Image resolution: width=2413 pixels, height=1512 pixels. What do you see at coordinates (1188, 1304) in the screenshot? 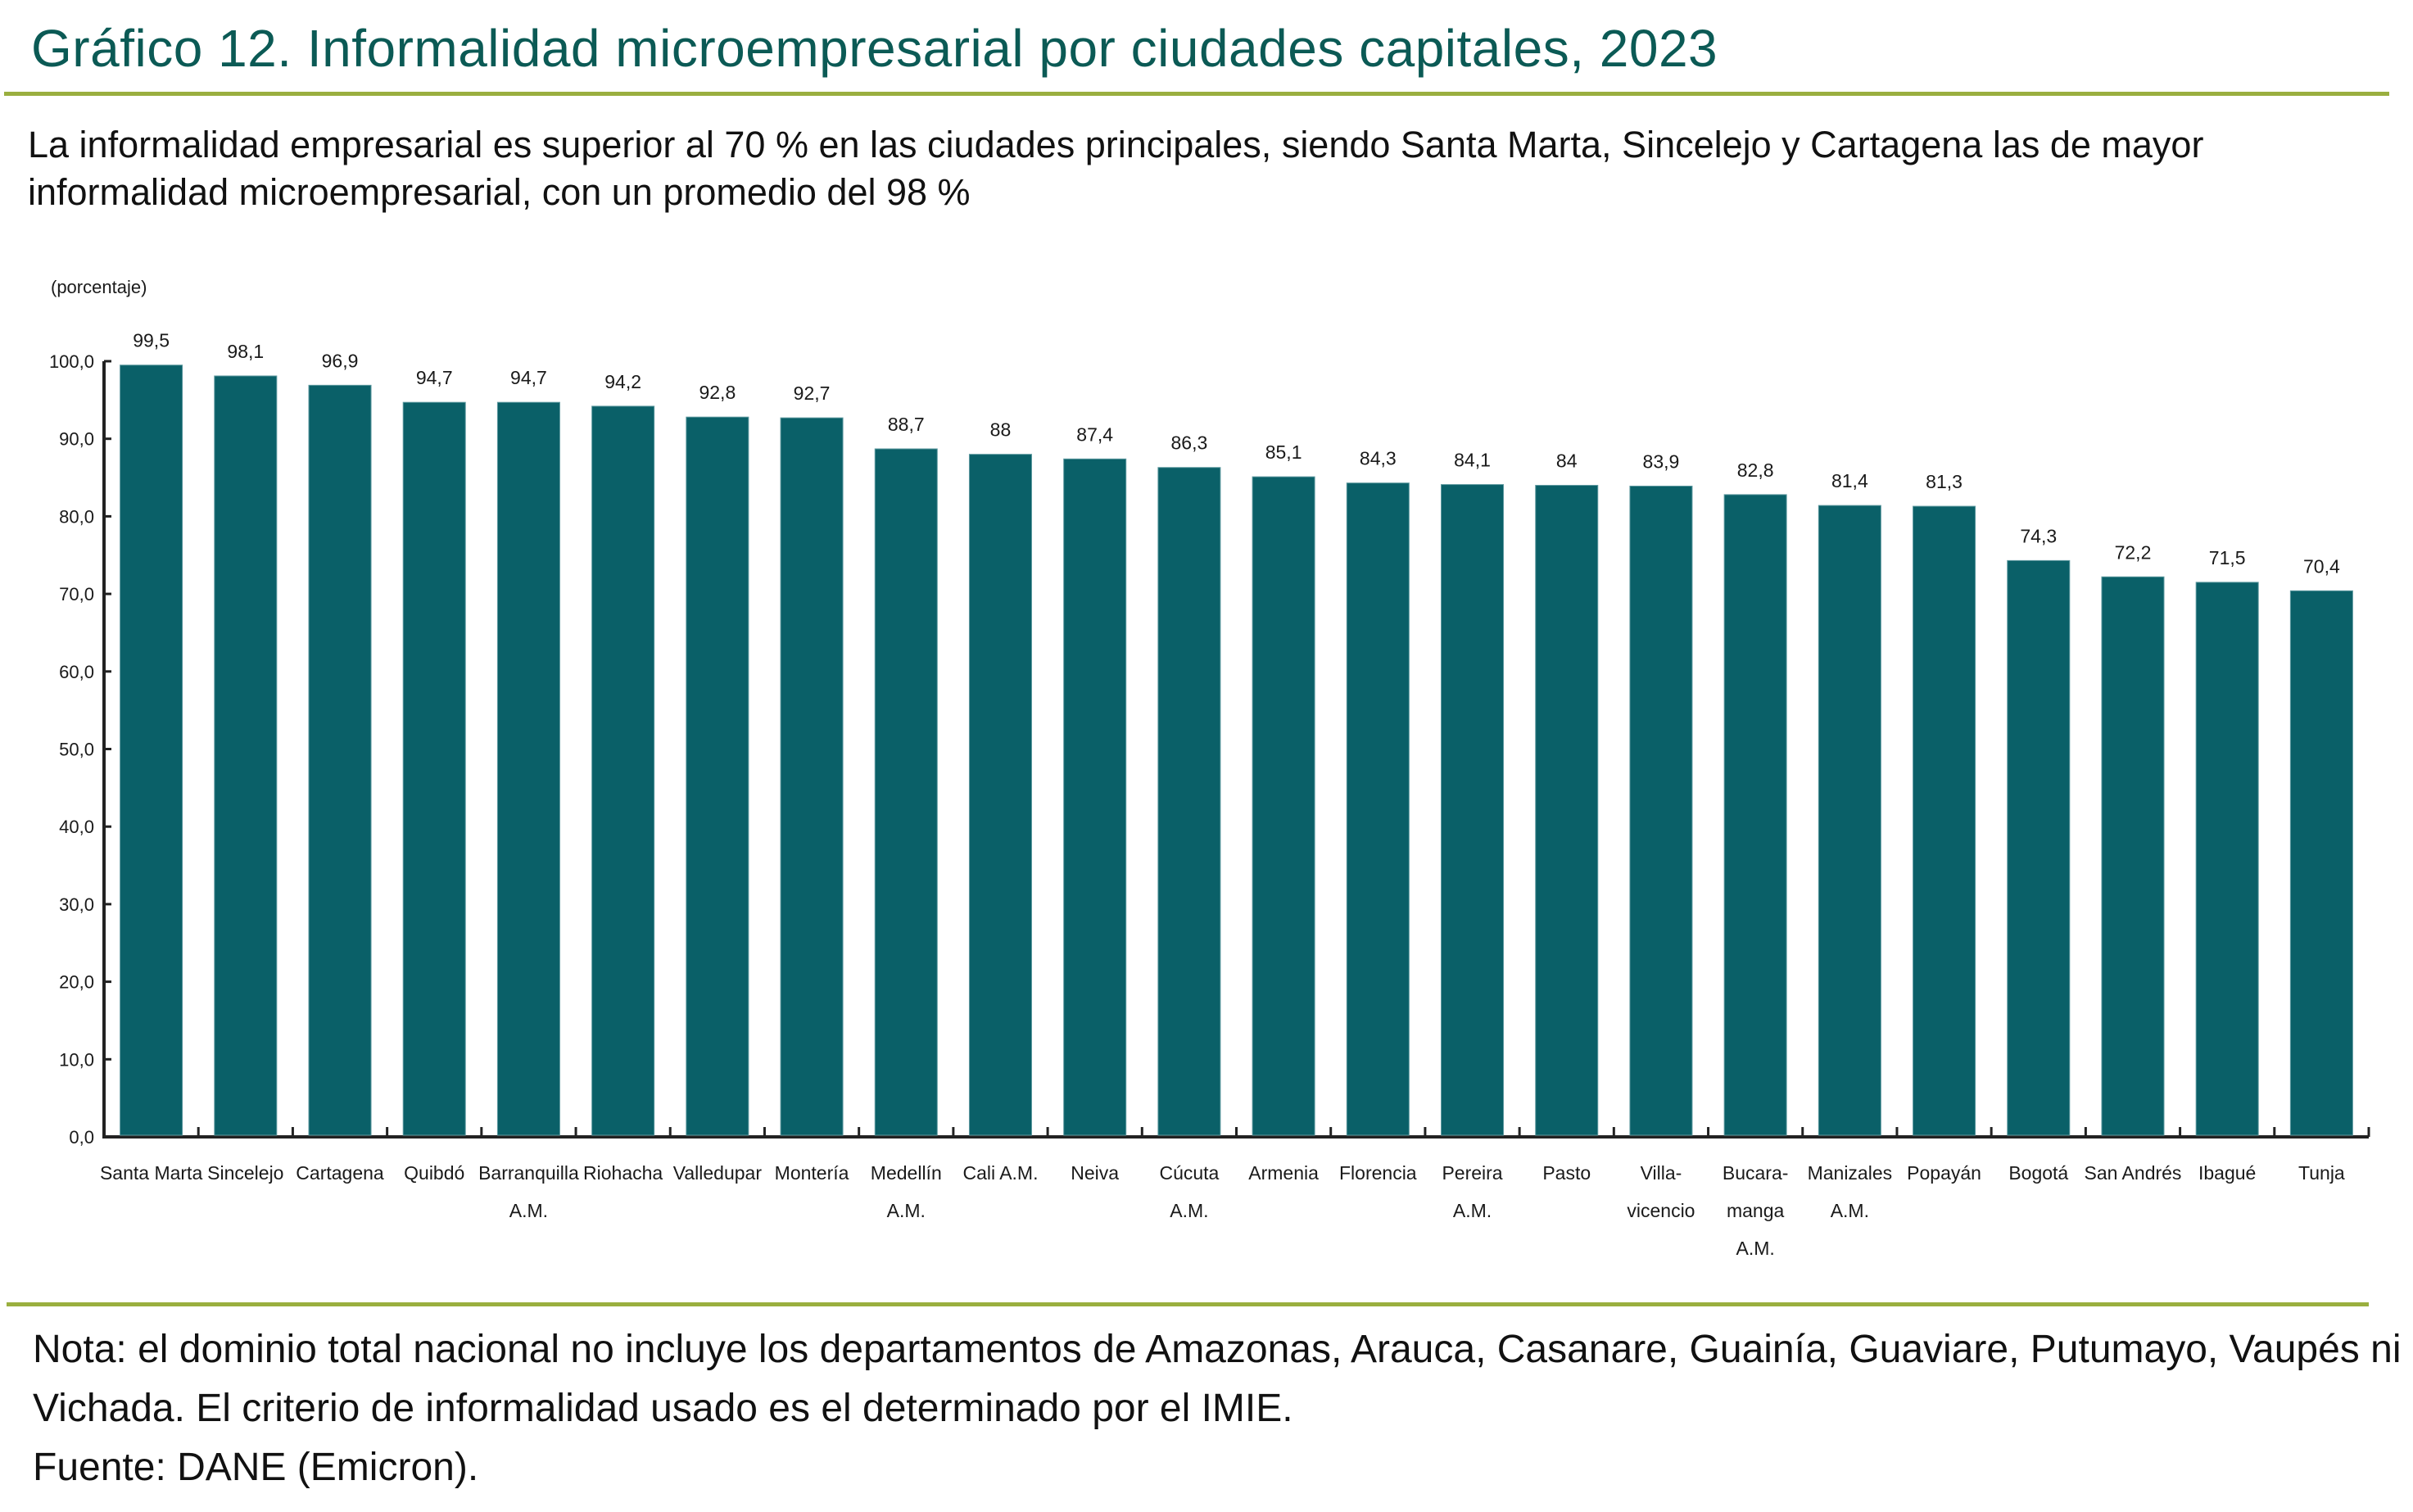
I see `footer-divider` at bounding box center [1188, 1304].